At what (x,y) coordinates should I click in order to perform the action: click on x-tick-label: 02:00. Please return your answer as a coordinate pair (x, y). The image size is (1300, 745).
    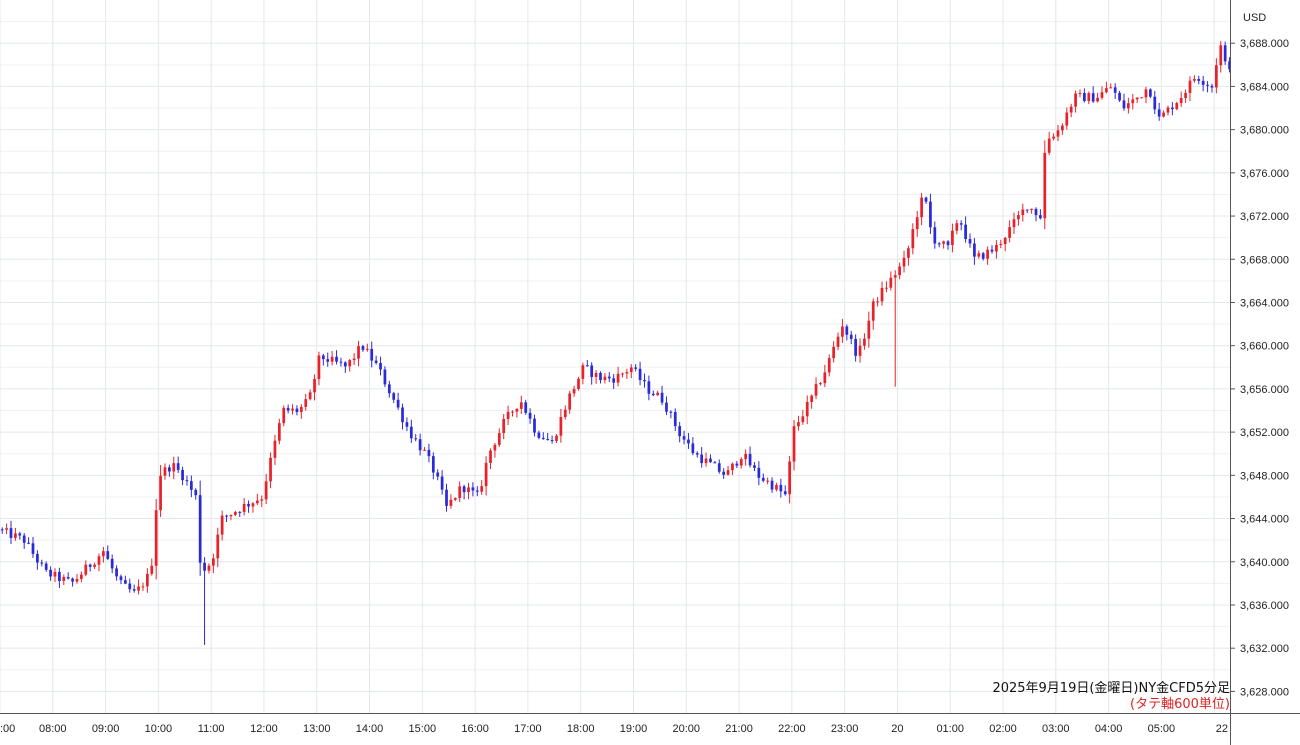
    Looking at the image, I should click on (1003, 729).